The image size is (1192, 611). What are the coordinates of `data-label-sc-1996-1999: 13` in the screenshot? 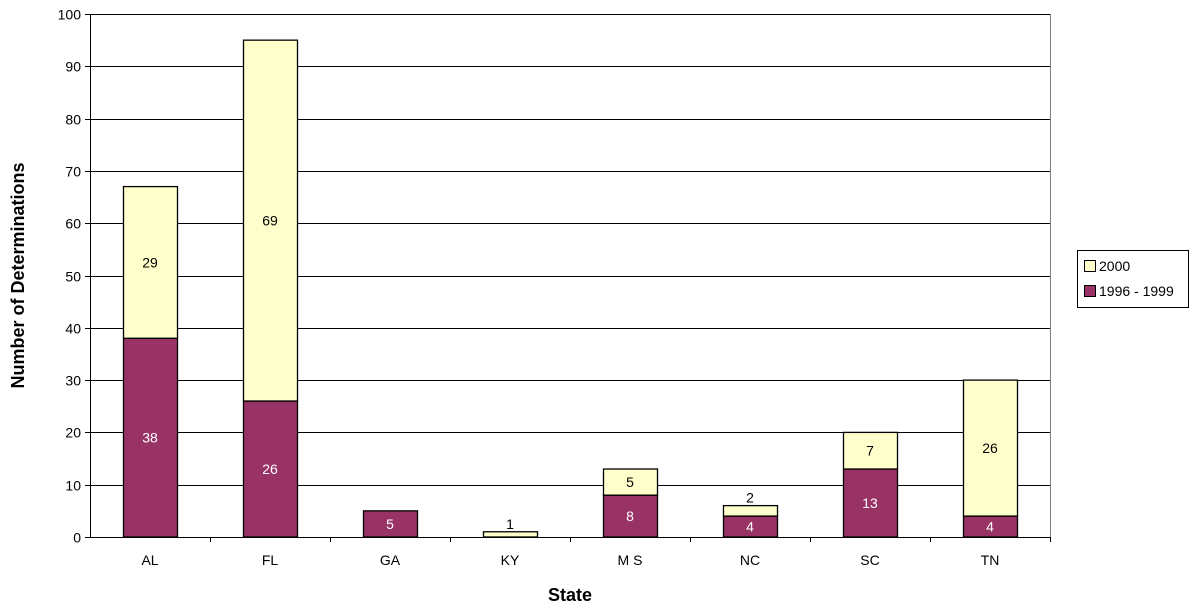 It's located at (870, 503).